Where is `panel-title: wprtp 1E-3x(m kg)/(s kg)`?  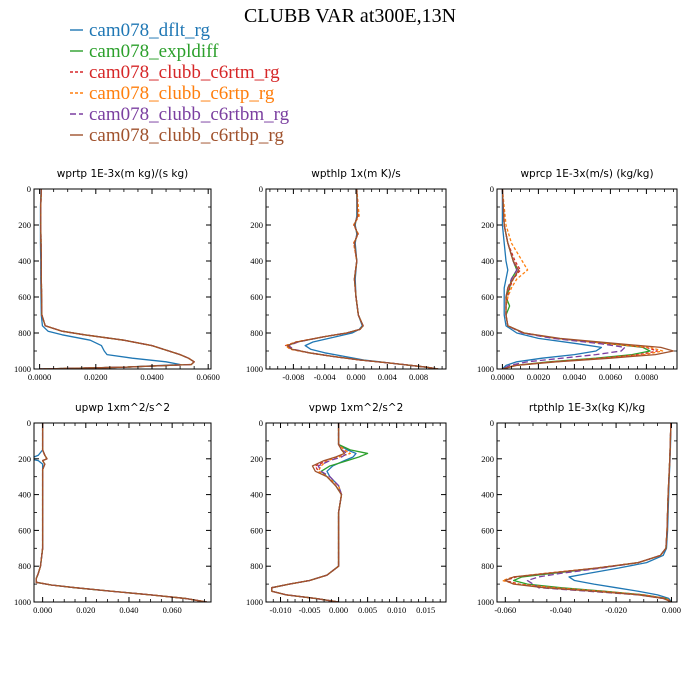
panel-title: wprtp 1E-3x(m kg)/(s kg) is located at coordinates (122, 174).